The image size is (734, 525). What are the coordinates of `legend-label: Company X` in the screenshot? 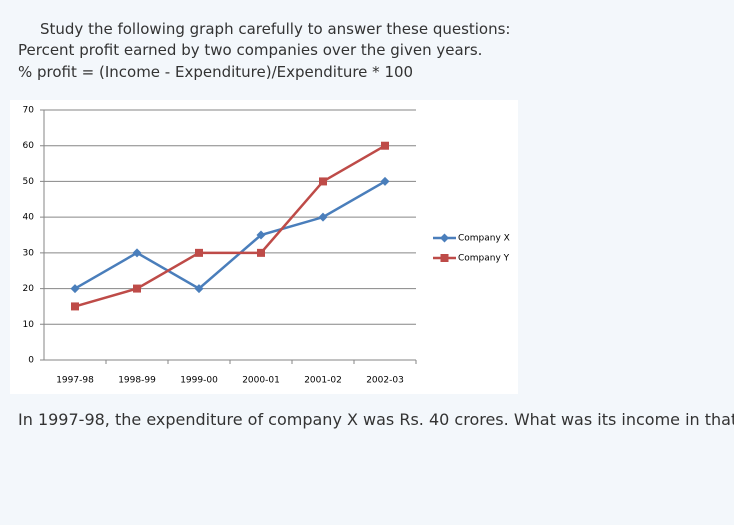 It's located at (484, 239).